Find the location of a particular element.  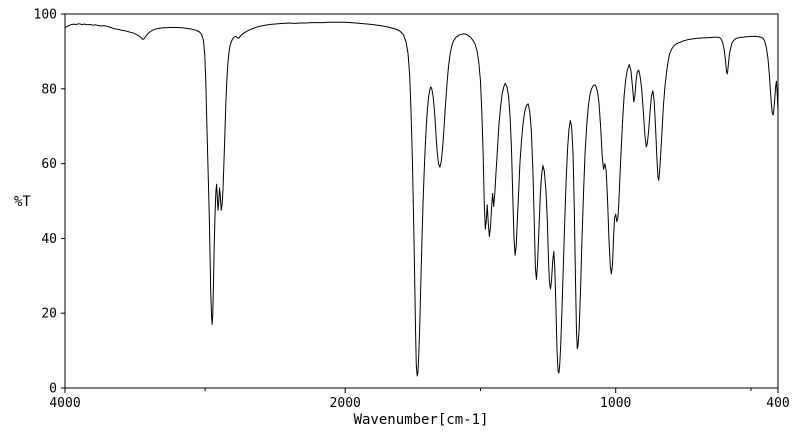

y-tick-label: 60 is located at coordinates (49, 164).